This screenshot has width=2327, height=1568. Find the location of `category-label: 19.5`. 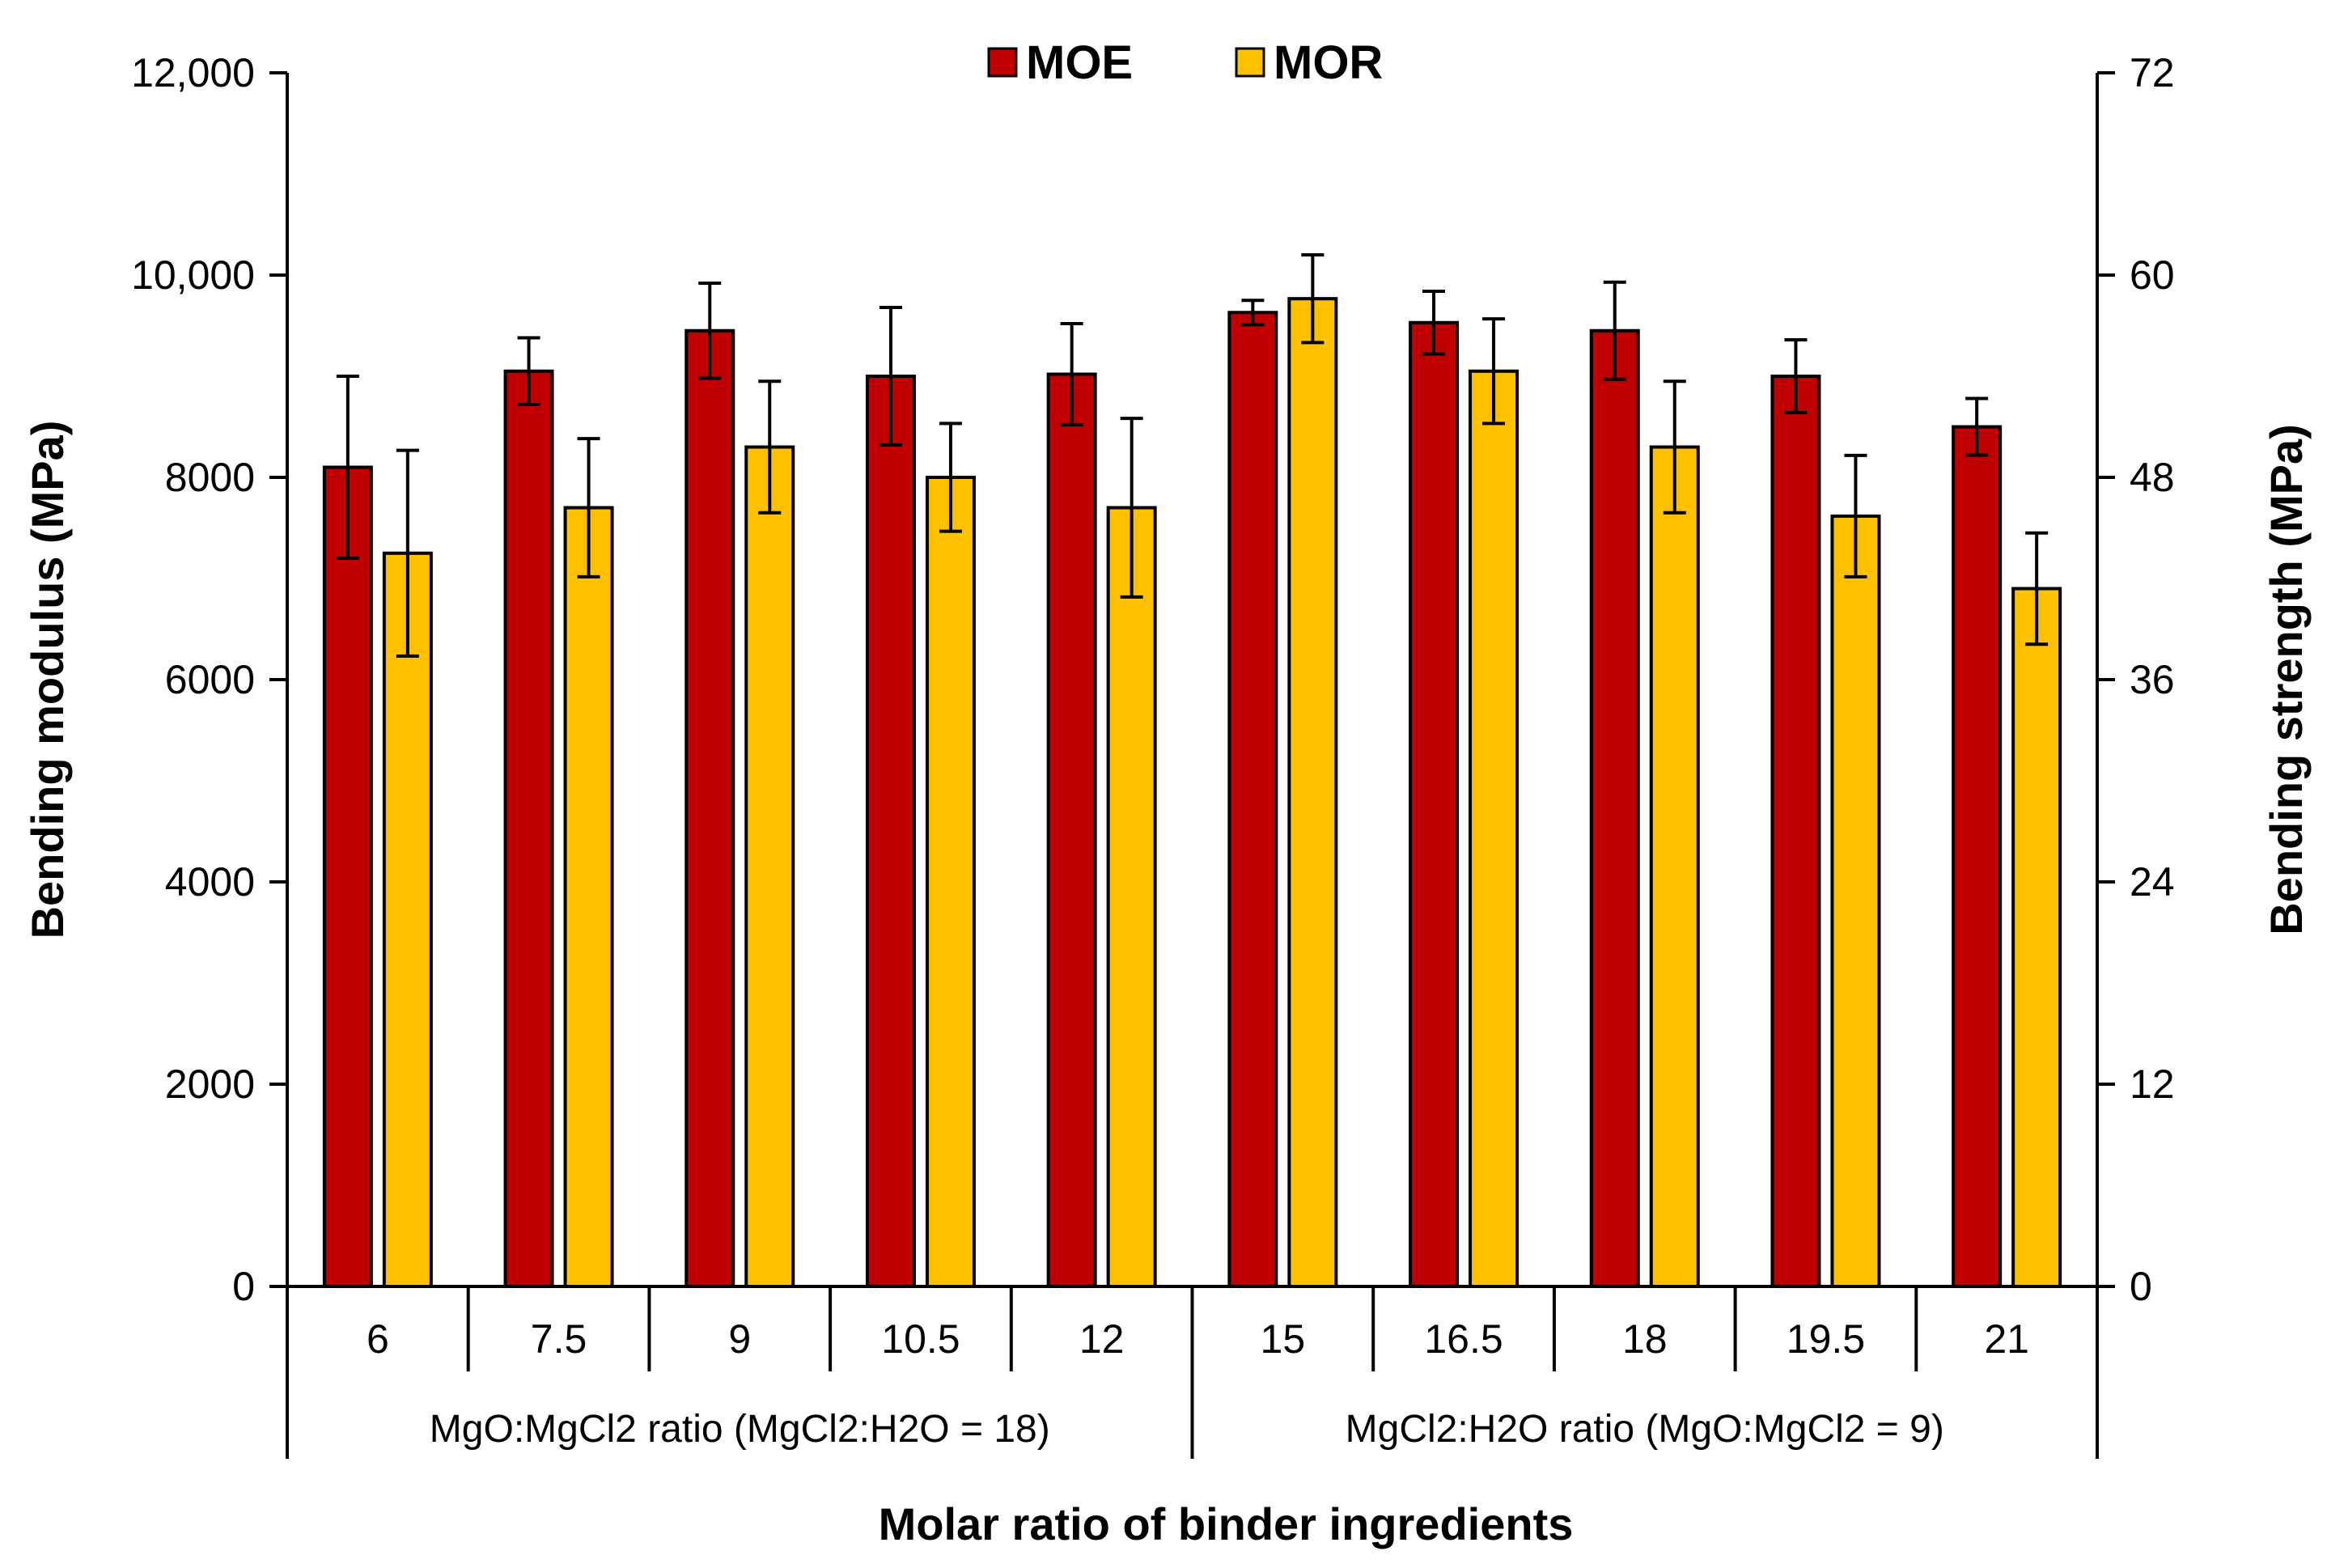

category-label: 19.5 is located at coordinates (1826, 1339).